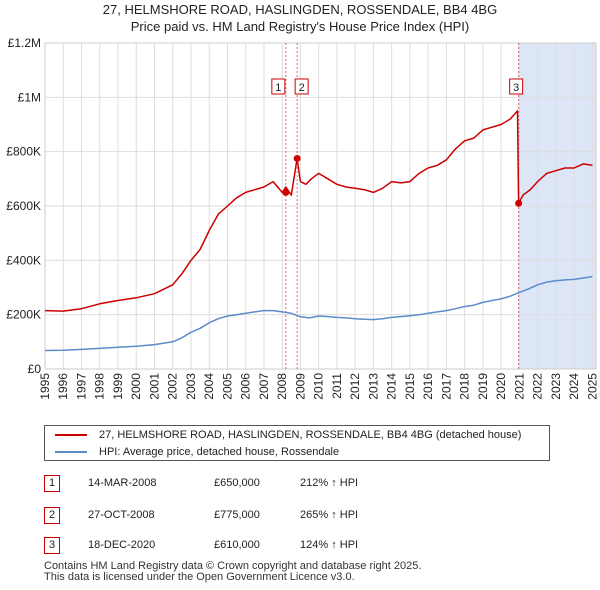  I want to click on legend-swatch-hpi, so click(71, 452).